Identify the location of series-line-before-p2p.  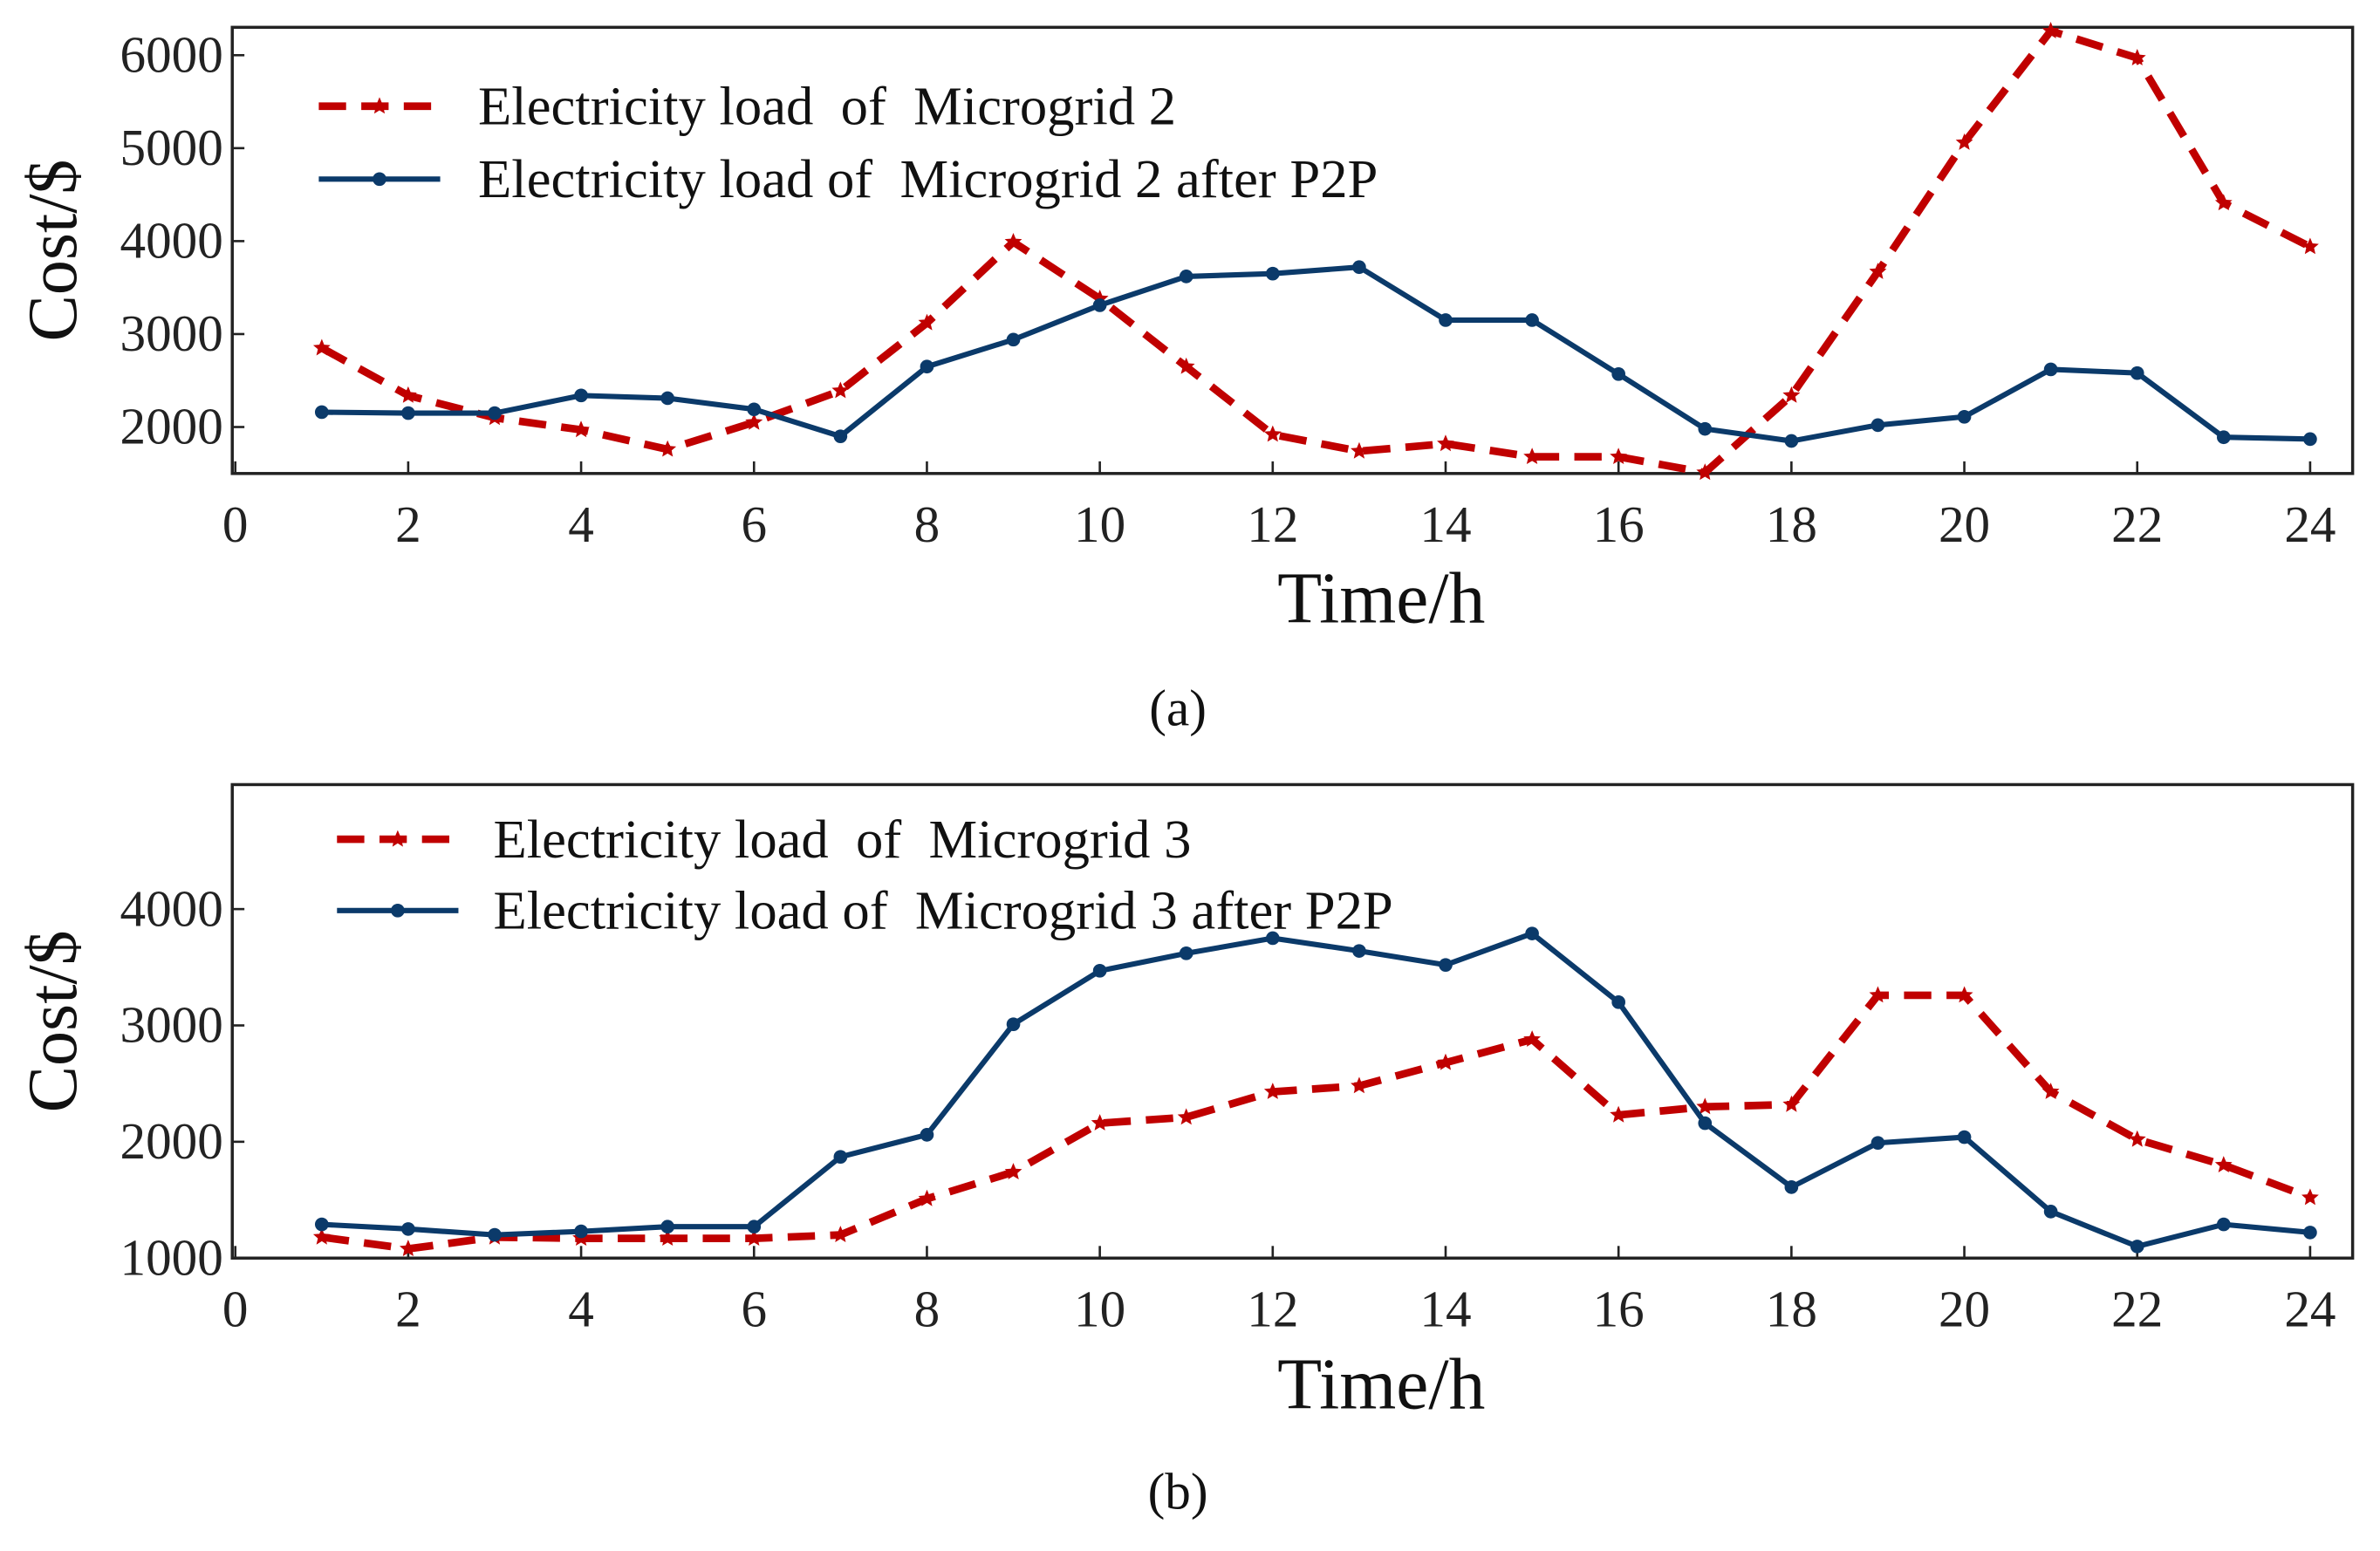
(1316, 1122).